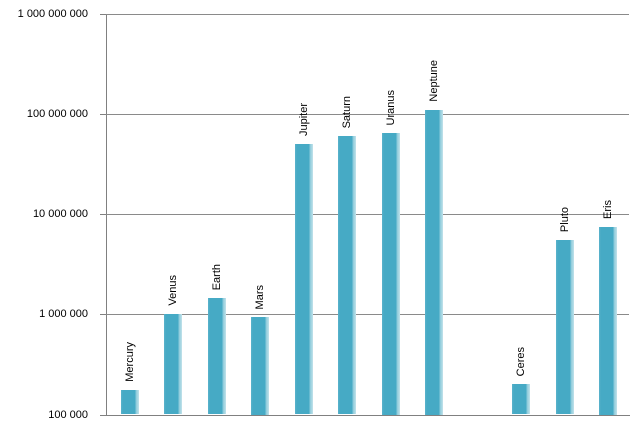 The width and height of the screenshot is (642, 429). What do you see at coordinates (521, 399) in the screenshot?
I see `bar-ceres` at bounding box center [521, 399].